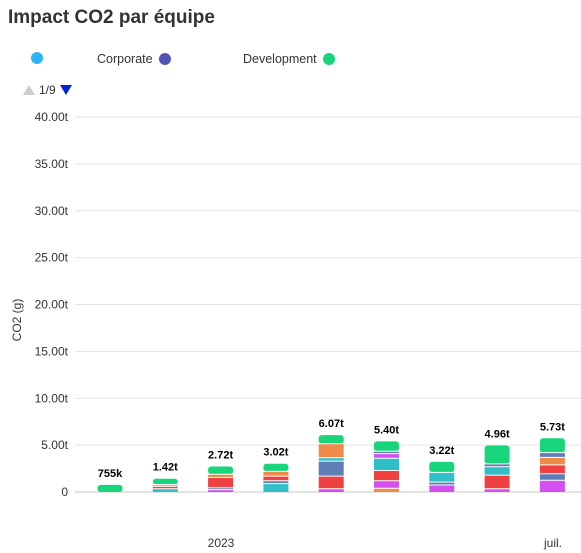 This screenshot has width=581, height=553. I want to click on legend-pager: 1/9, so click(47, 90).